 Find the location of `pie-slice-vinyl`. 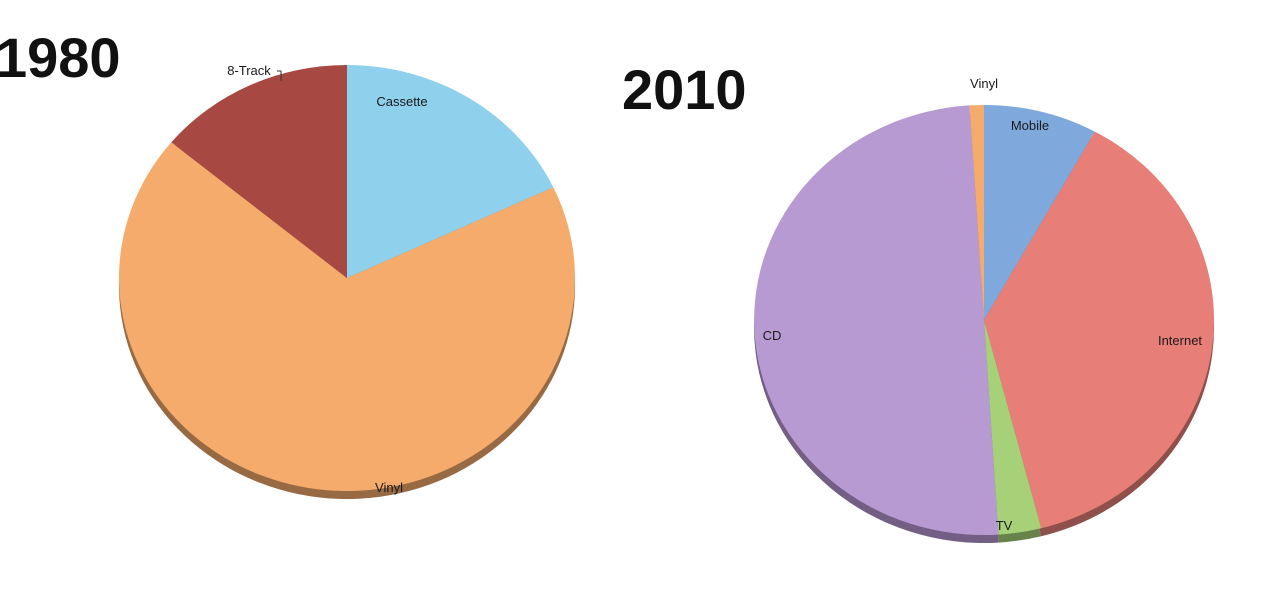

pie-slice-vinyl is located at coordinates (976, 212).